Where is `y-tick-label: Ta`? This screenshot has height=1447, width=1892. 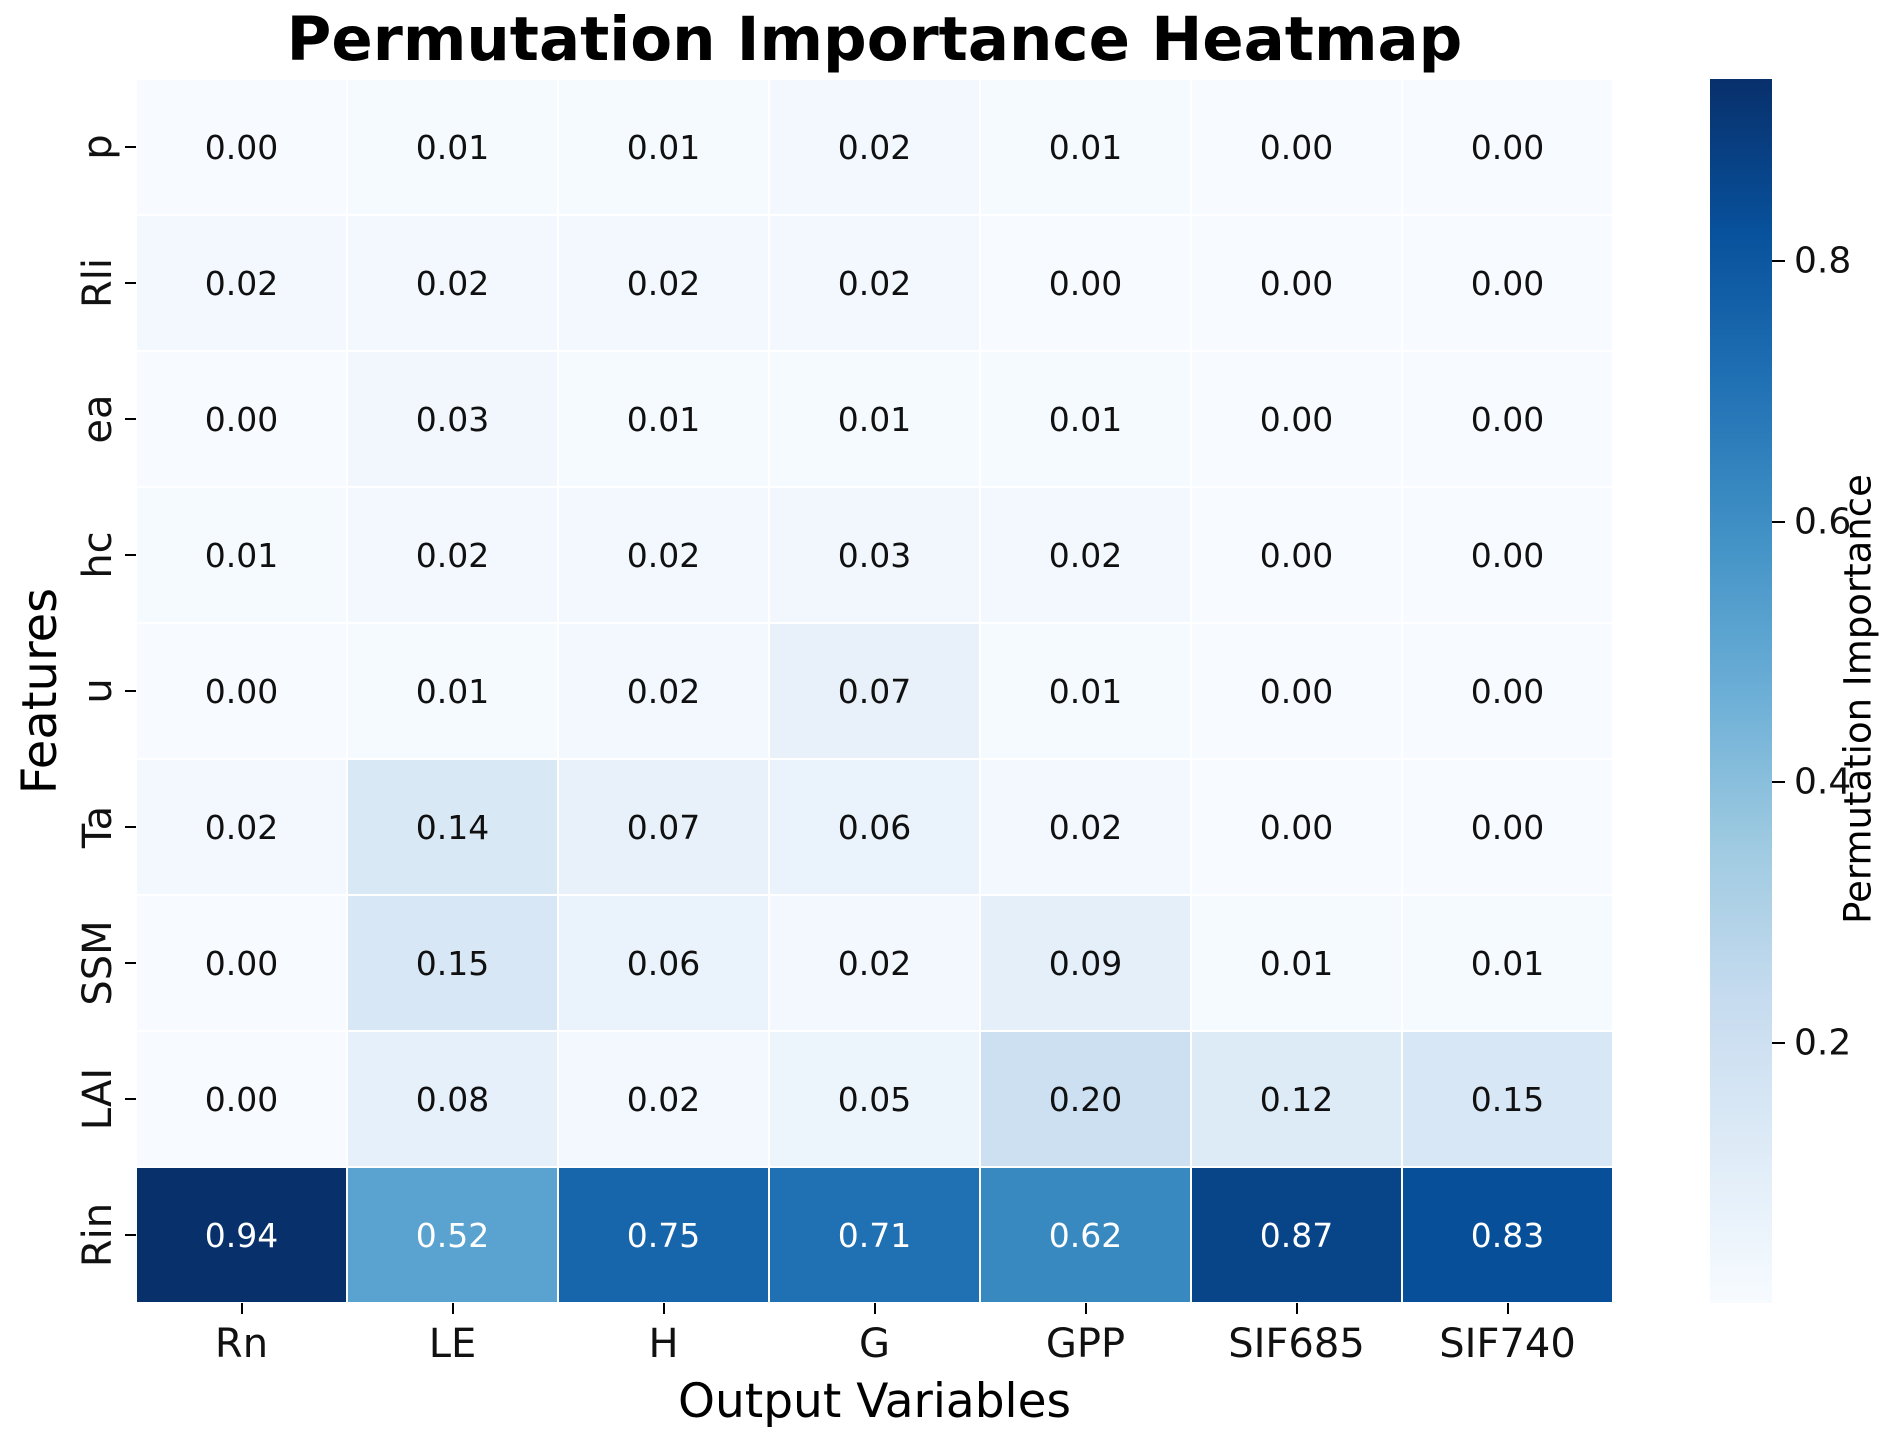
y-tick-label: Ta is located at coordinates (98, 827).